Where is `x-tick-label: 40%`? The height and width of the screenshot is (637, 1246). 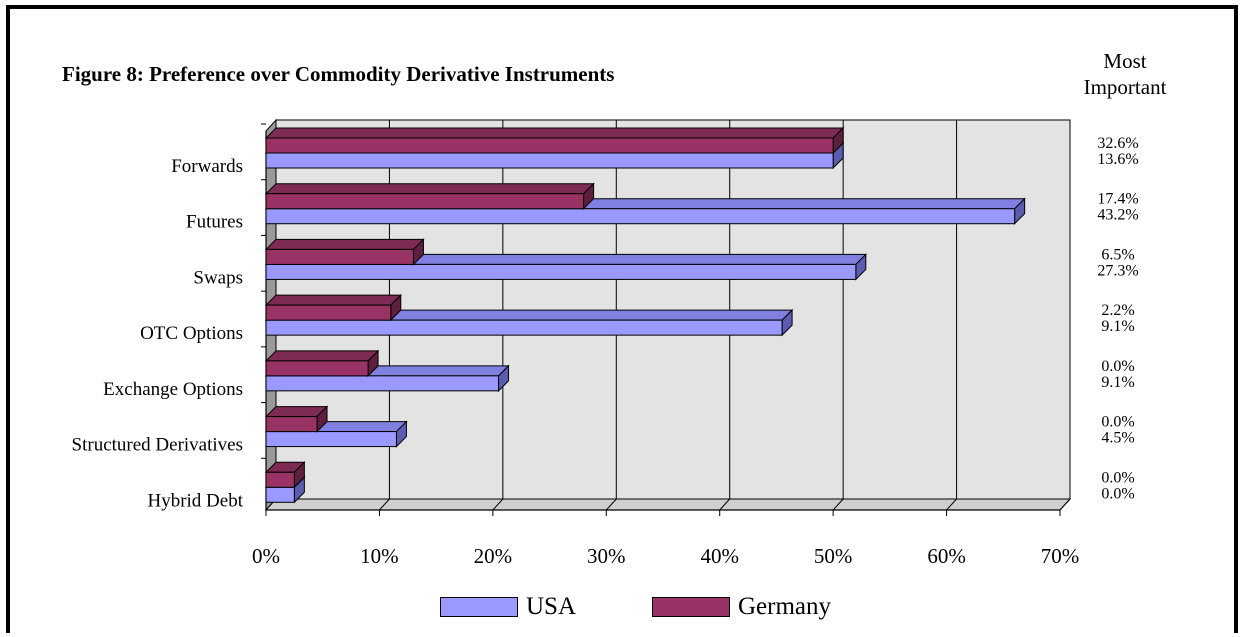
x-tick-label: 40% is located at coordinates (719, 556).